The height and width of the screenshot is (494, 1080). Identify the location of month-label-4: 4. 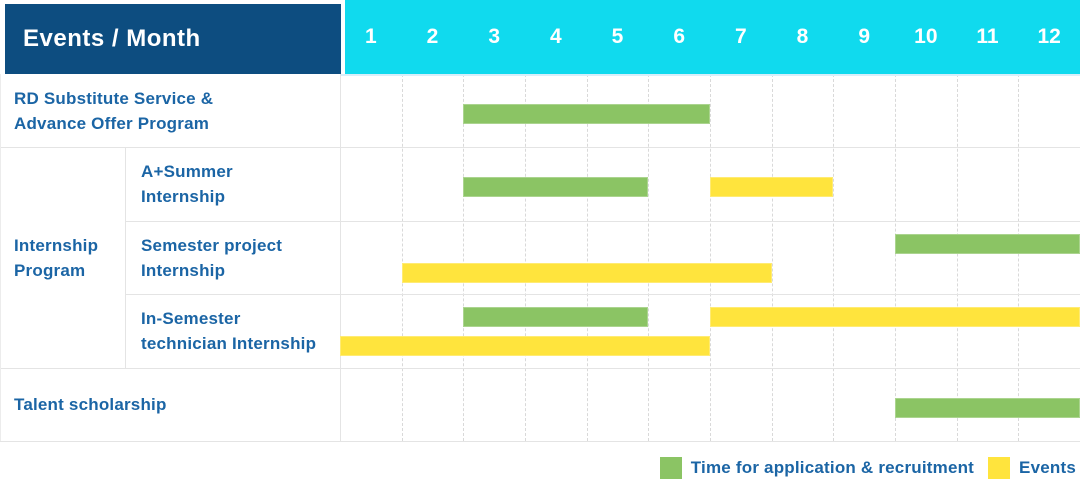
(555, 36).